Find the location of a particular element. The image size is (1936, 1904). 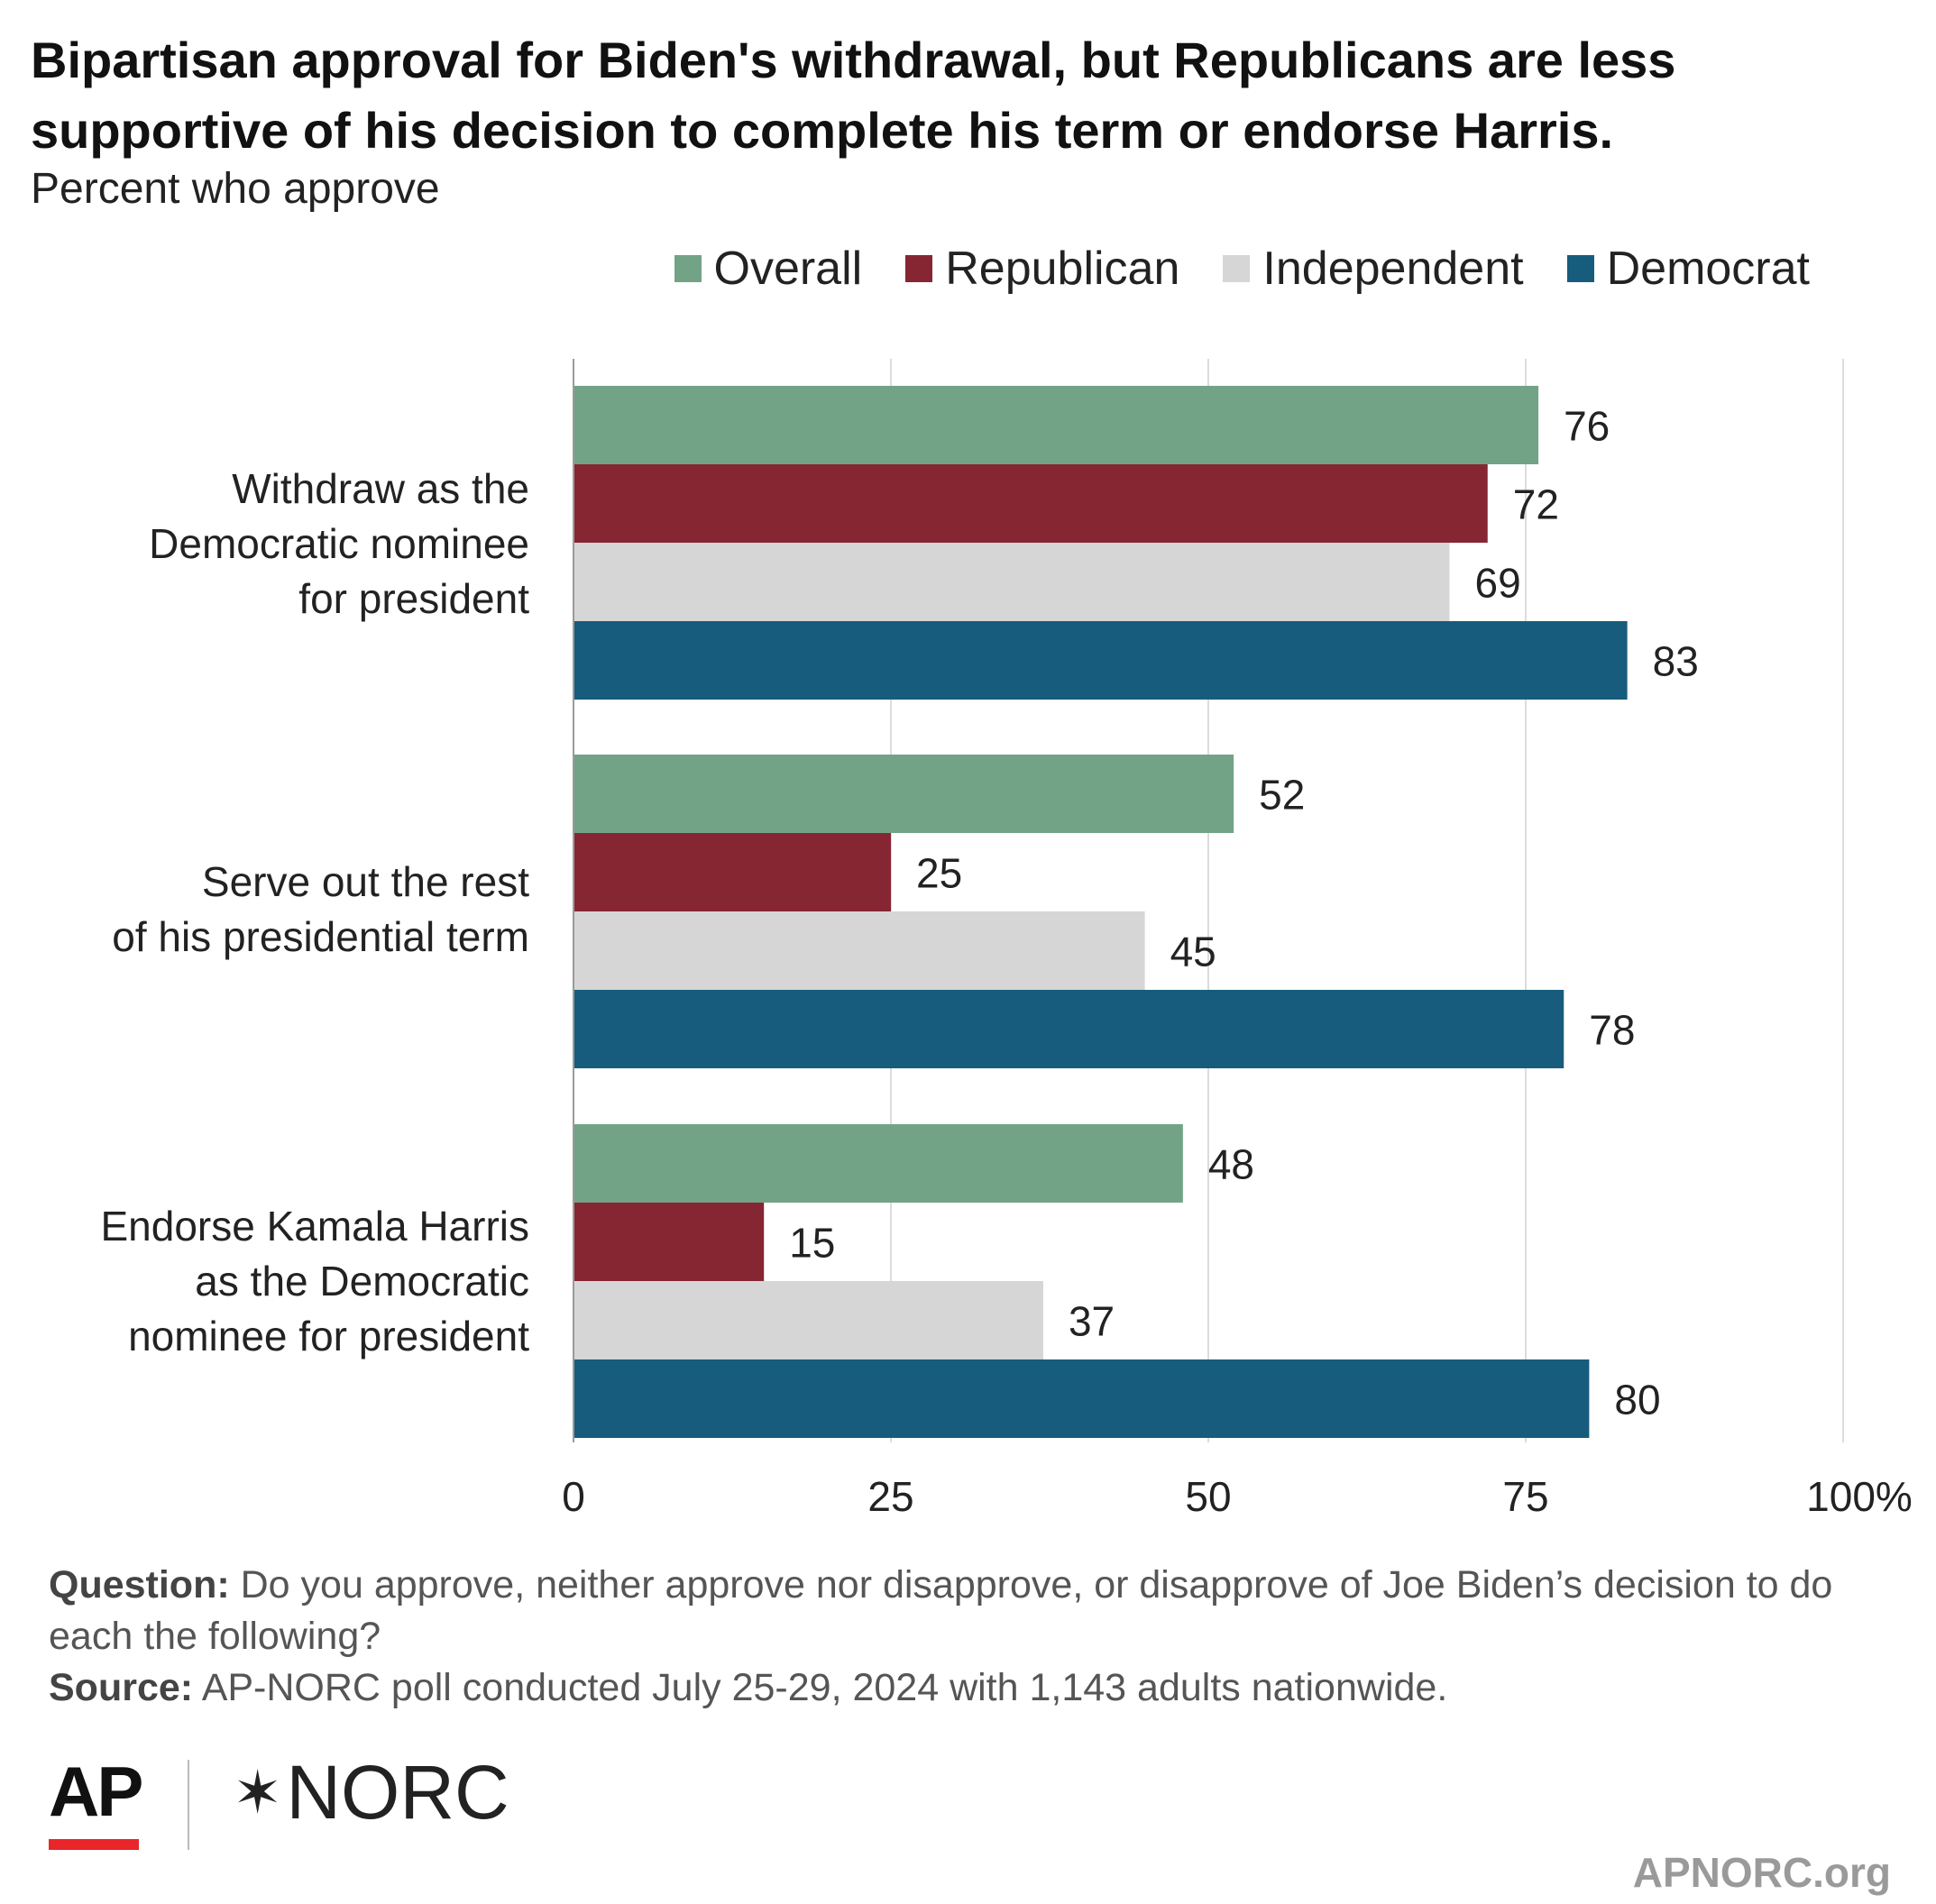

legend-swatch-overall is located at coordinates (688, 268).